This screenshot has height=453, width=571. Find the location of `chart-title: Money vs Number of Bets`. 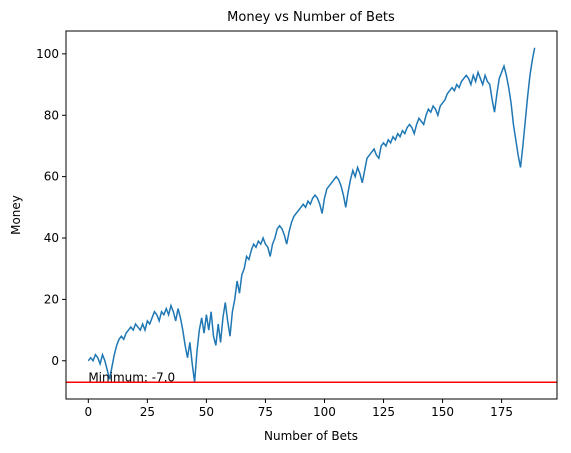

chart-title: Money vs Number of Bets is located at coordinates (311, 17).